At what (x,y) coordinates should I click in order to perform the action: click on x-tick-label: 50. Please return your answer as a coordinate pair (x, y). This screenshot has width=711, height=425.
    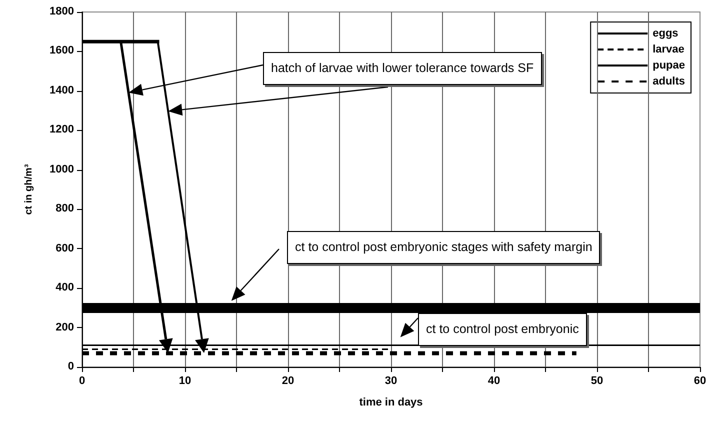
    Looking at the image, I should click on (597, 381).